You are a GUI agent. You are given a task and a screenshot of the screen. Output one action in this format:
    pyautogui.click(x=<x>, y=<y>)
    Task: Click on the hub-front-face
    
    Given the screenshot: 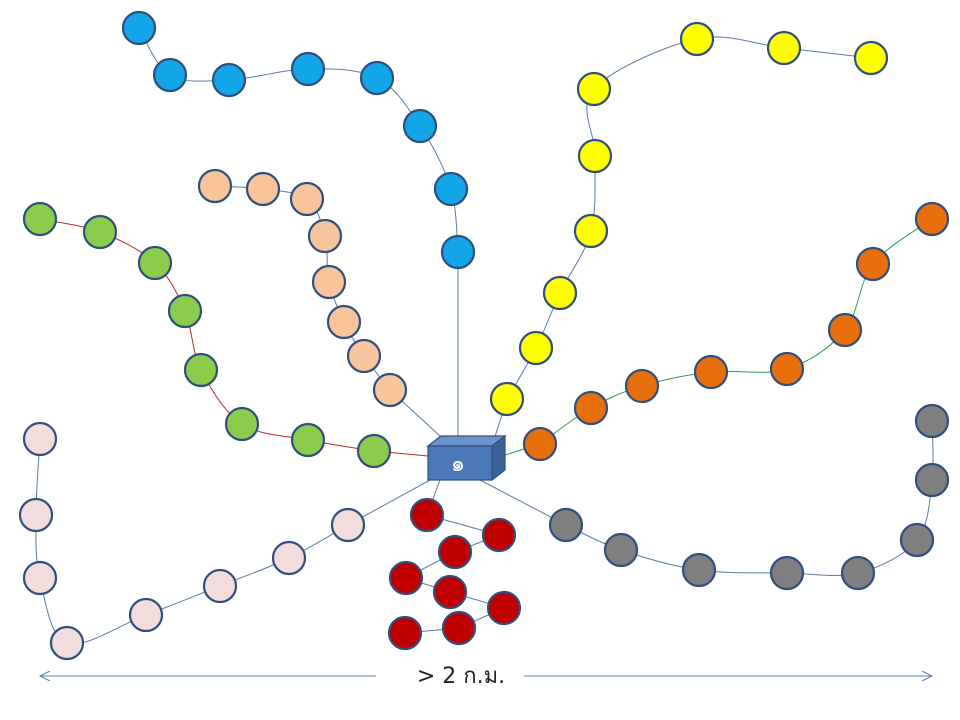 What is the action you would take?
    pyautogui.click(x=460, y=463)
    